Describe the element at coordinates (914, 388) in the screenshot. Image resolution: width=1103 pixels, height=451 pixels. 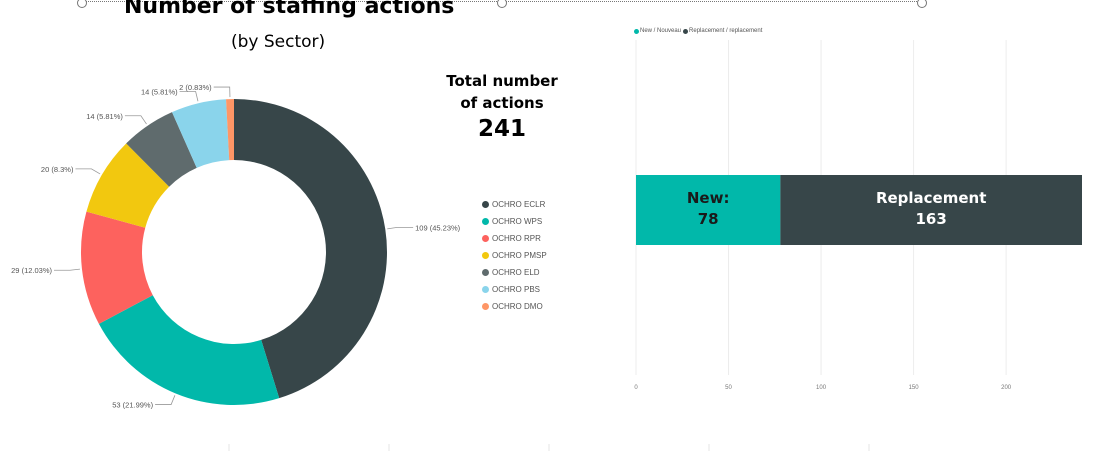
I see `x-tick-label: 150` at that location.